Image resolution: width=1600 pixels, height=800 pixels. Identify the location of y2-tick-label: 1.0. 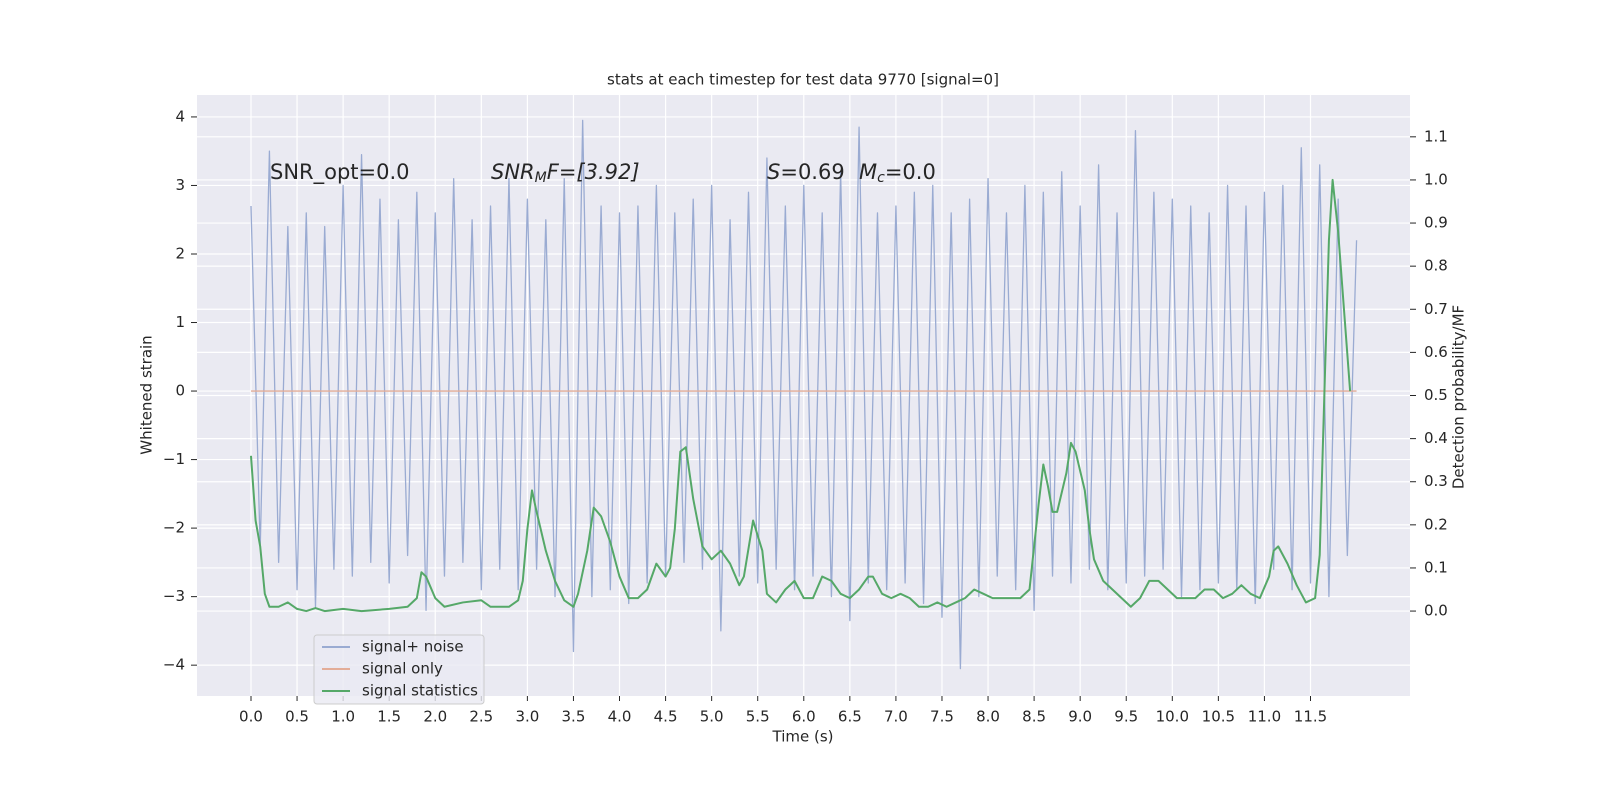
(1436, 179).